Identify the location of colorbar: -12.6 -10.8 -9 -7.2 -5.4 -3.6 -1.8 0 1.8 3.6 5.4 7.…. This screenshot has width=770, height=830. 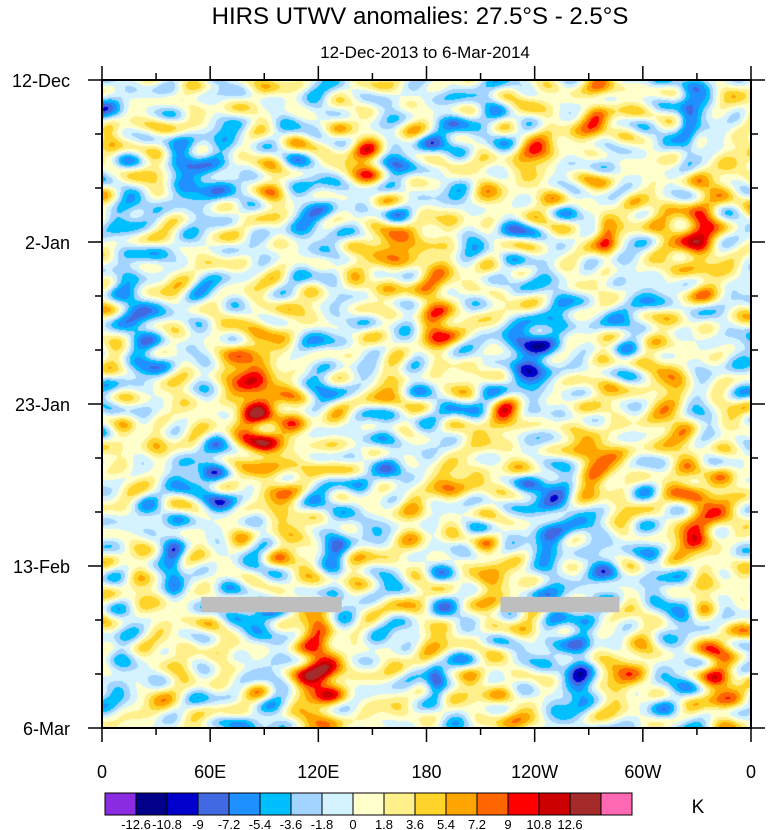
(368, 811).